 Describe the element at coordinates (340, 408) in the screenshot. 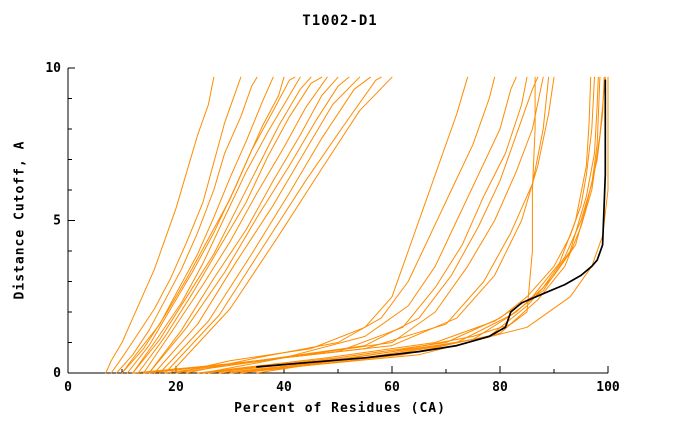

I see `x-axis-label: Percent of Residues (CA)` at that location.